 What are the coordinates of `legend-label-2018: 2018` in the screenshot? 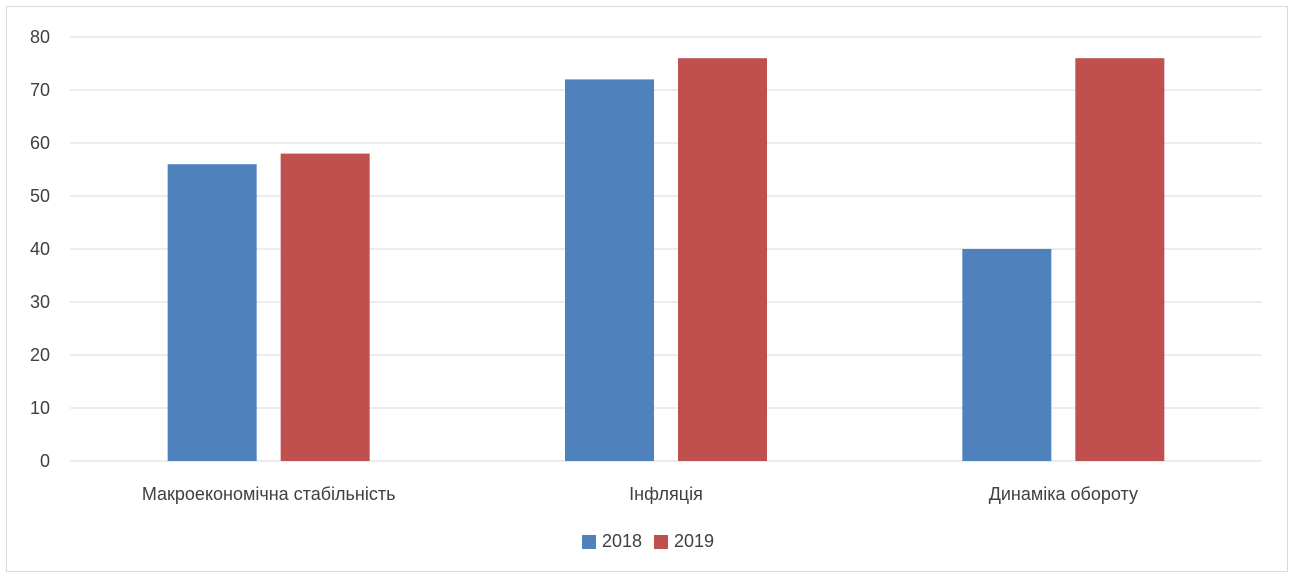 It's located at (622, 541).